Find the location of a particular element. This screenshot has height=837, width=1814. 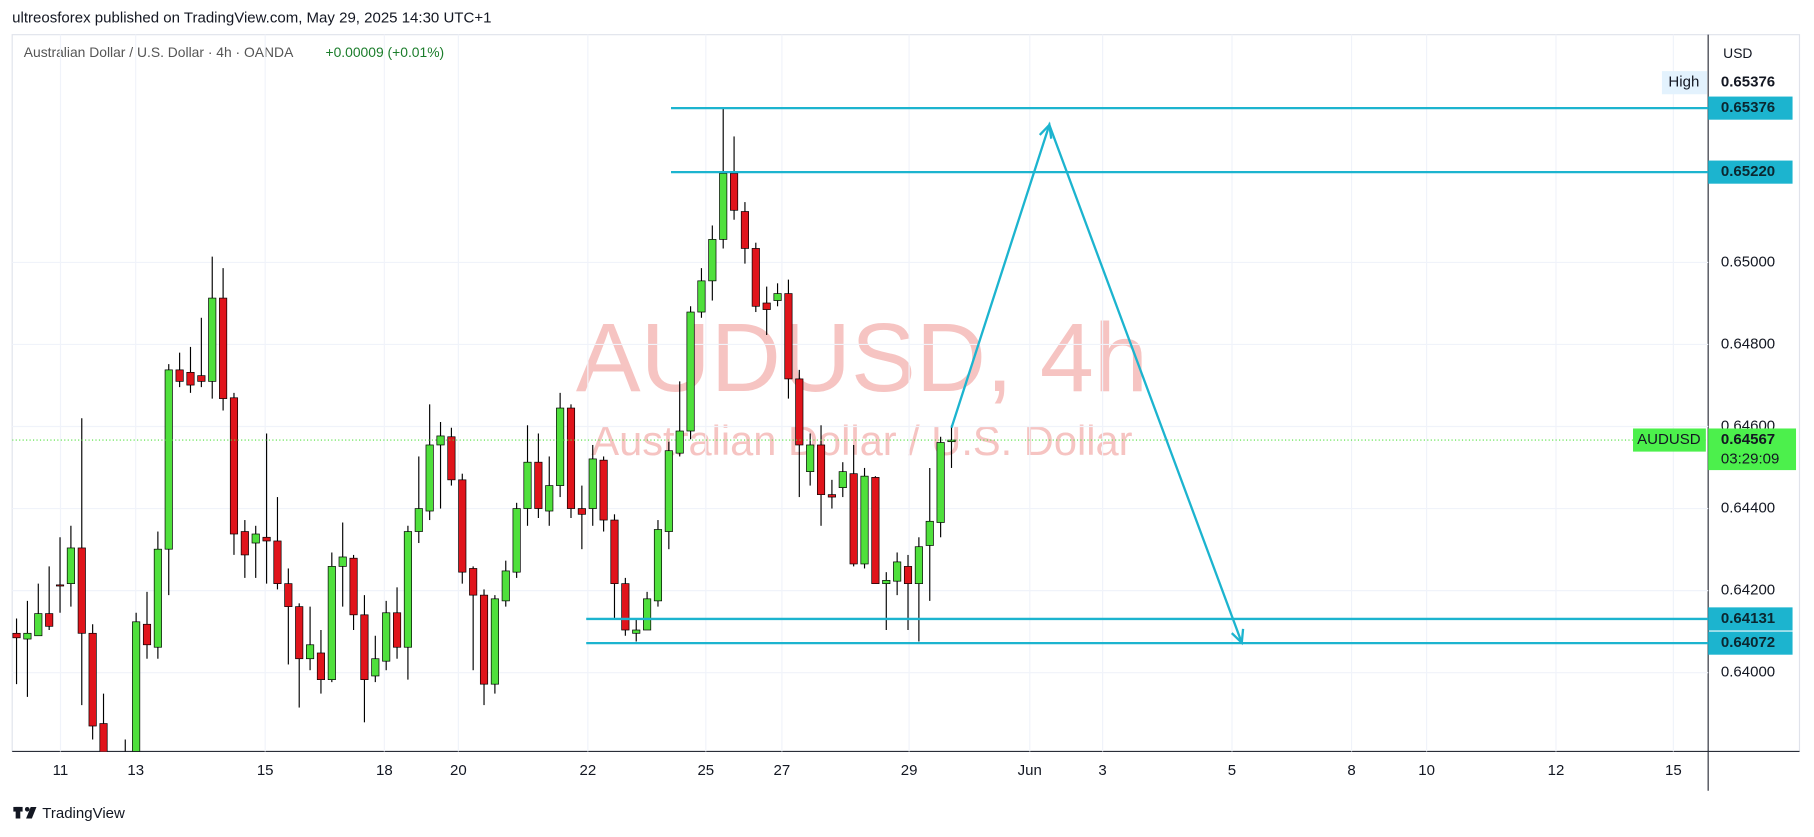

price-label-bg is located at coordinates (1752, 449).